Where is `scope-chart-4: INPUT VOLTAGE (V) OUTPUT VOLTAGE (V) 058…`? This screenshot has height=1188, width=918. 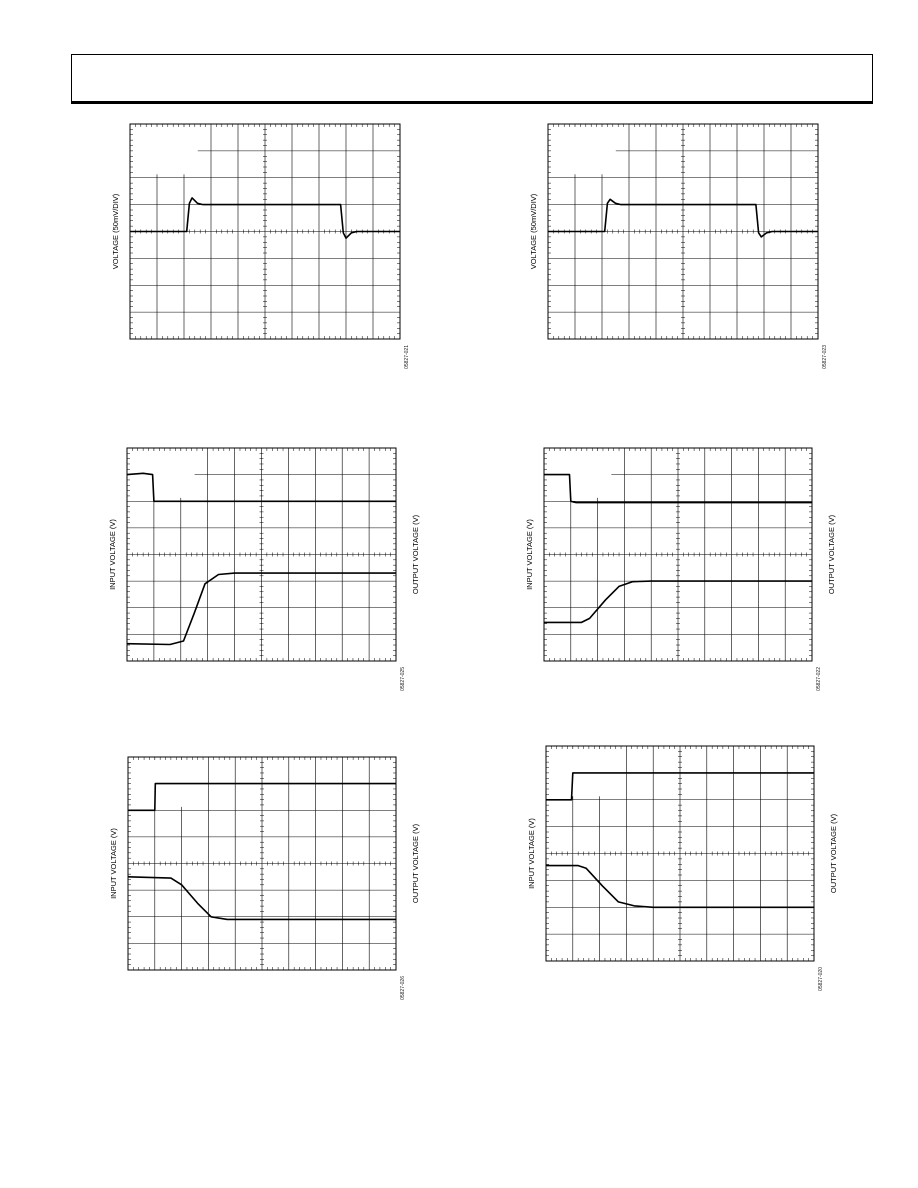
scope-chart-4: INPUT VOLTAGE (V) OUTPUT VOLTAGE (V) 058… is located at coordinates (680, 569).